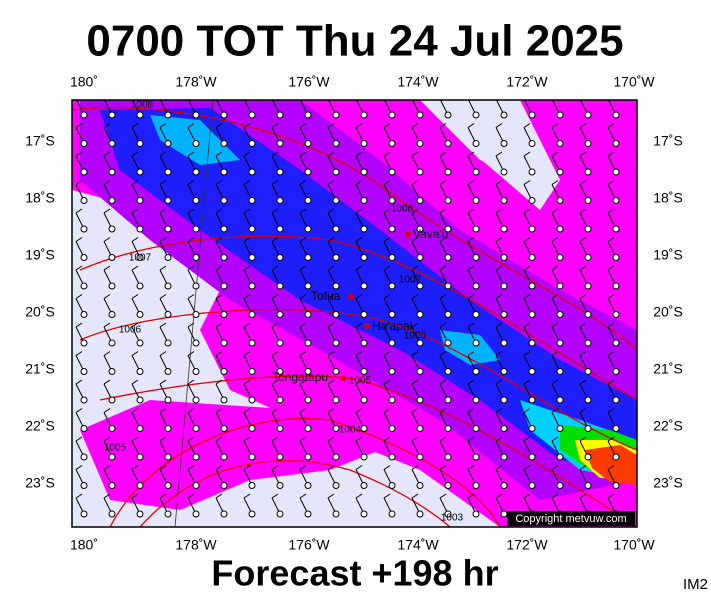 The width and height of the screenshot is (711, 600). I want to click on lon-label: 170˚W, so click(634, 545).